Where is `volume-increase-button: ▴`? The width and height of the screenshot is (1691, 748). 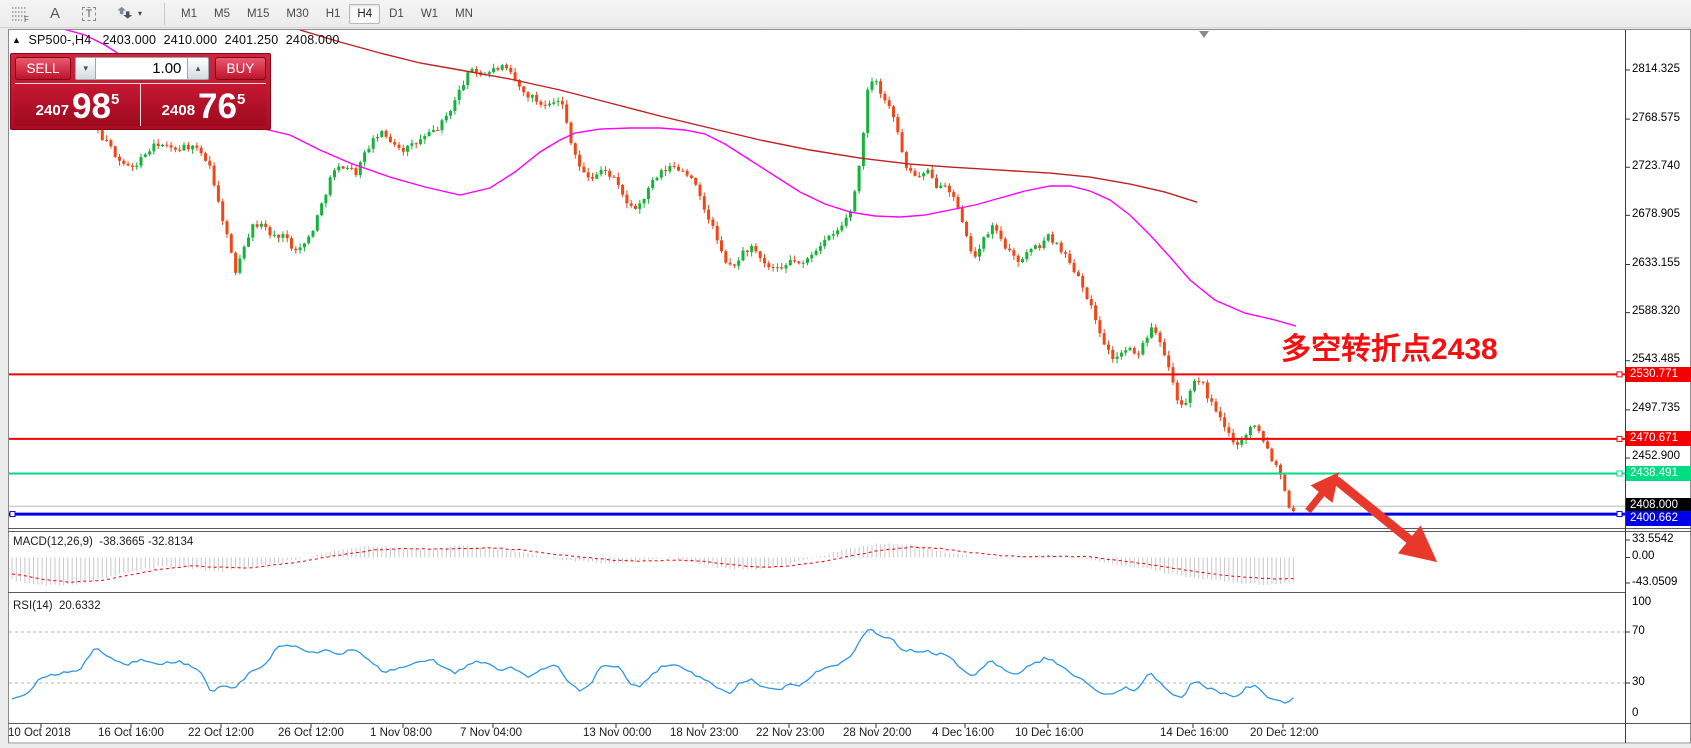 volume-increase-button: ▴ is located at coordinates (198, 68).